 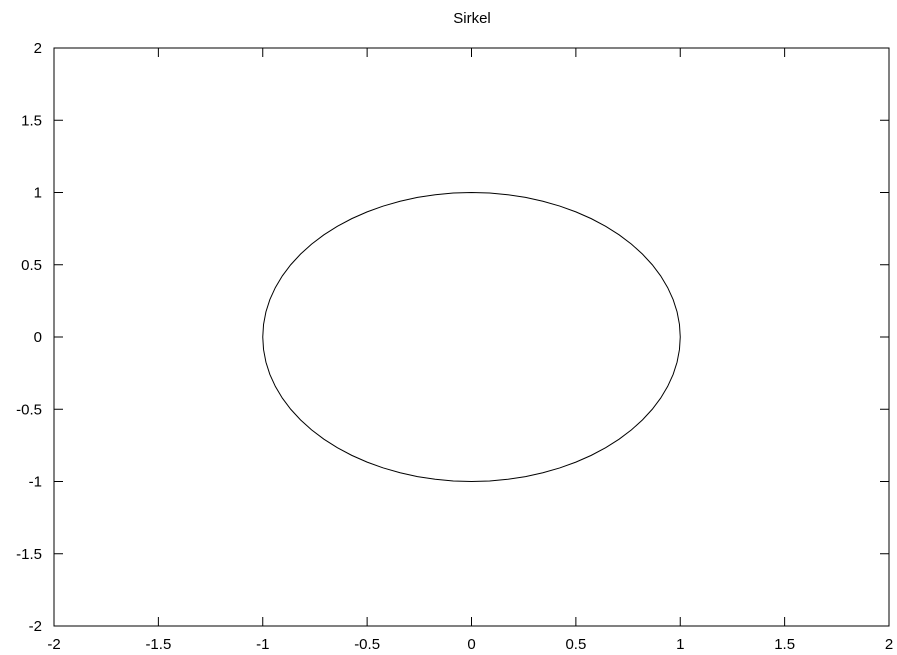 What do you see at coordinates (472, 18) in the screenshot?
I see `chart-title: Sirkel` at bounding box center [472, 18].